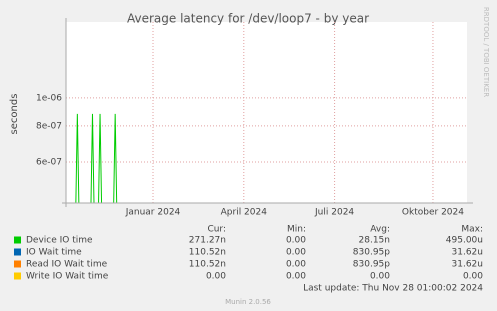  What do you see at coordinates (49, 98) in the screenshot?
I see `y-tick-label: 1e-06` at bounding box center [49, 98].